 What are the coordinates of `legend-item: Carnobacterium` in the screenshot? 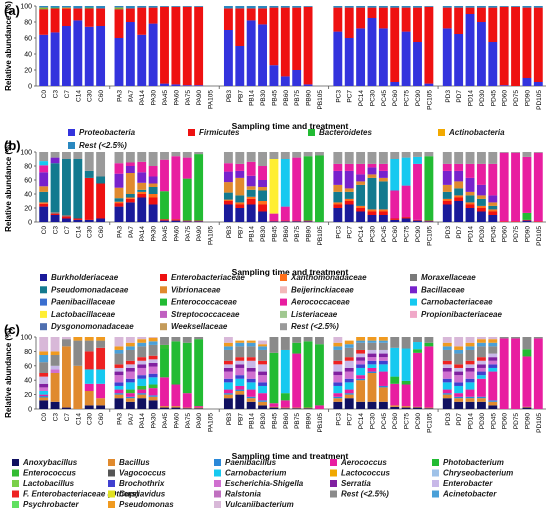 It's located at (250, 473).